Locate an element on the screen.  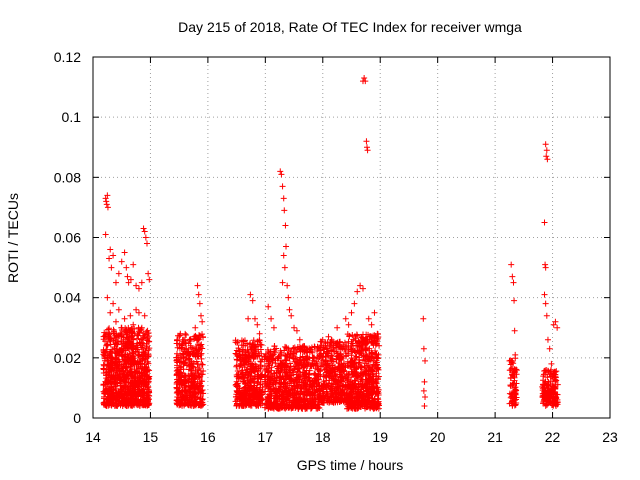
y-tick-label: 0.02 is located at coordinates (67, 358).